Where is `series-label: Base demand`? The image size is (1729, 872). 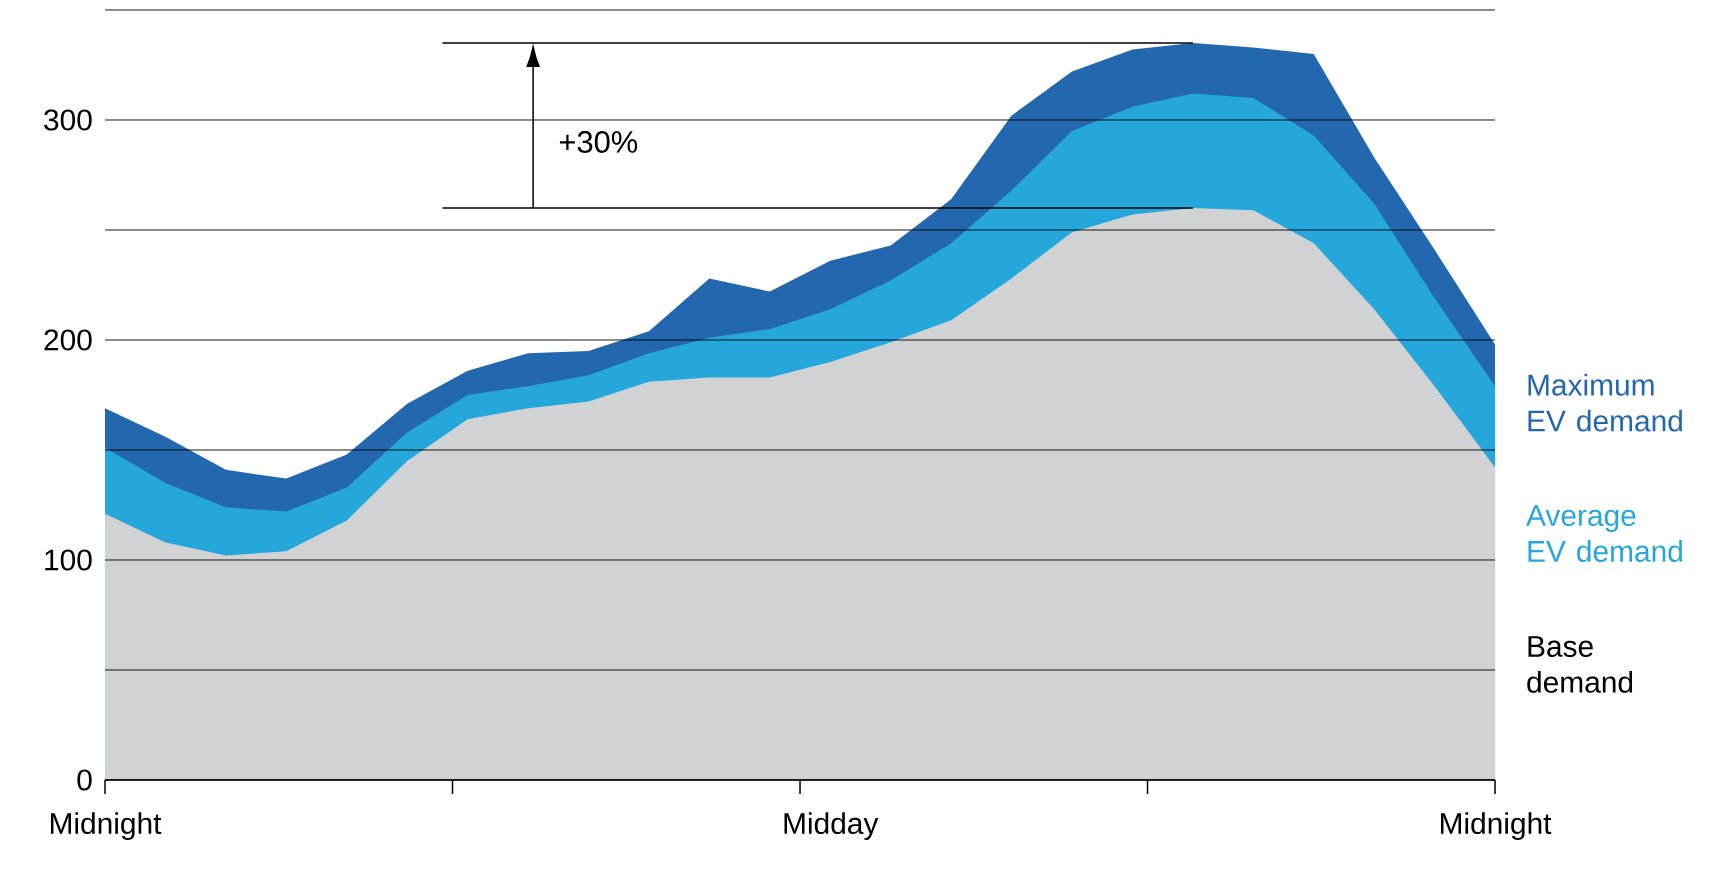
series-label: Base demand is located at coordinates (1580, 664).